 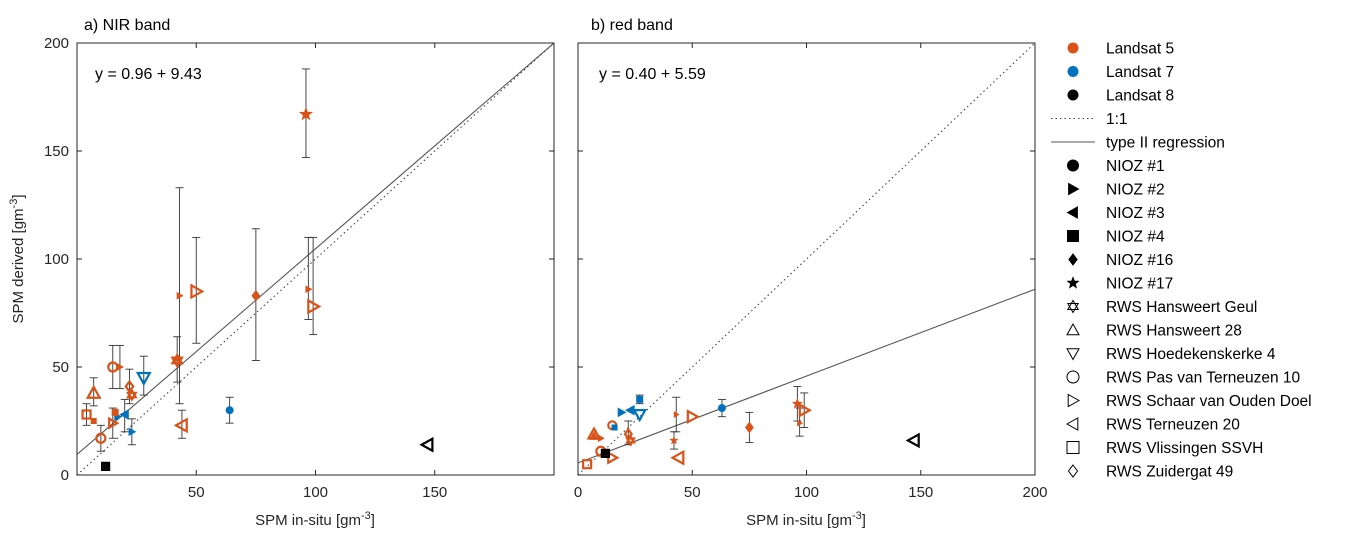 What do you see at coordinates (1034, 492) in the screenshot?
I see `x-tick-label: 200` at bounding box center [1034, 492].